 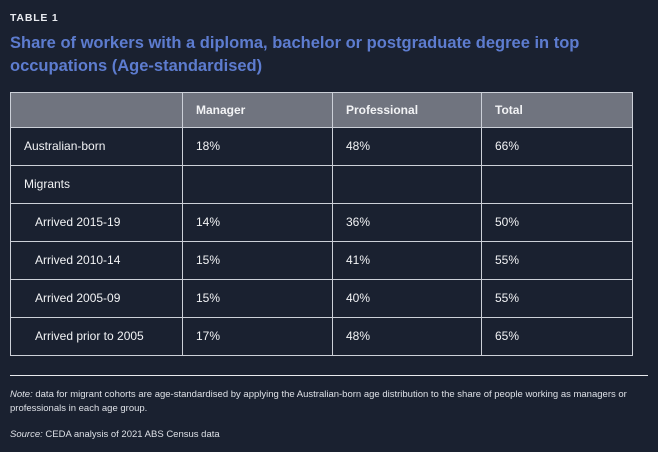 I want to click on row-label: Arrived prior to 2005, so click(x=96, y=336).